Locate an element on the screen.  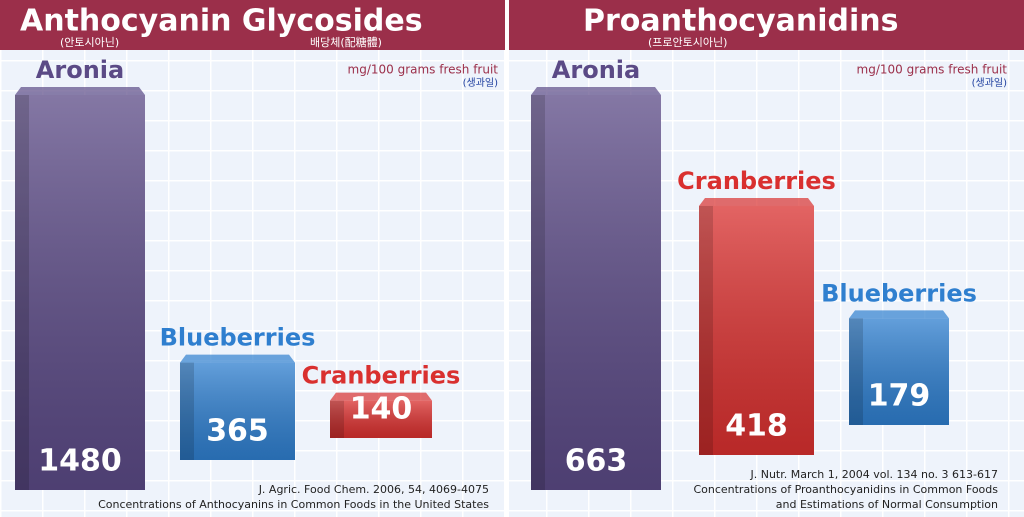
subtitle: (안토시아닌) is located at coordinates (89, 42).